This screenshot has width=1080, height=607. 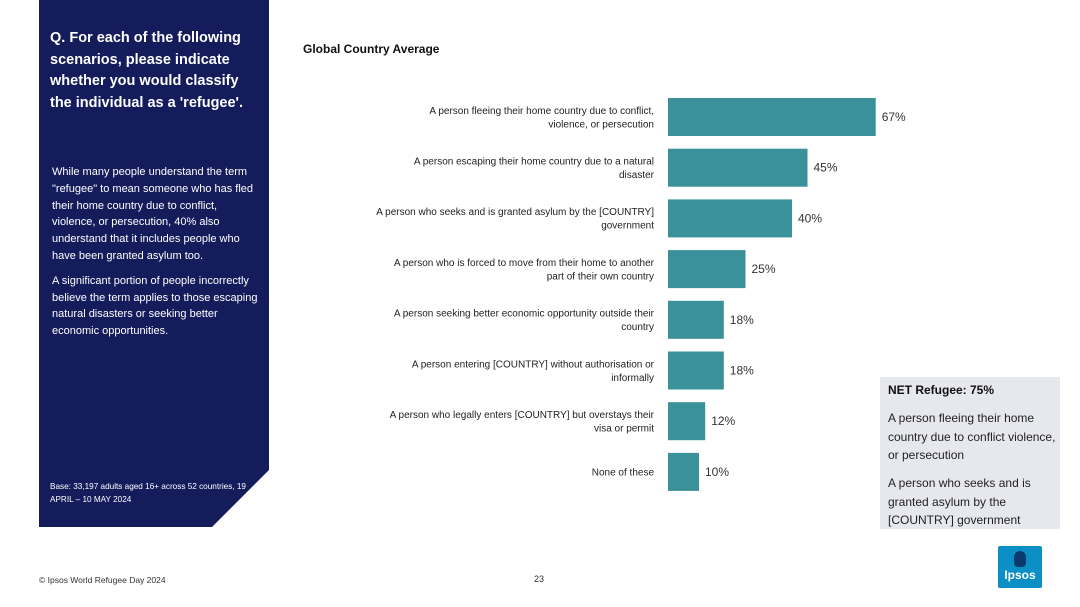 What do you see at coordinates (742, 320) in the screenshot?
I see `data-label-5: 18%` at bounding box center [742, 320].